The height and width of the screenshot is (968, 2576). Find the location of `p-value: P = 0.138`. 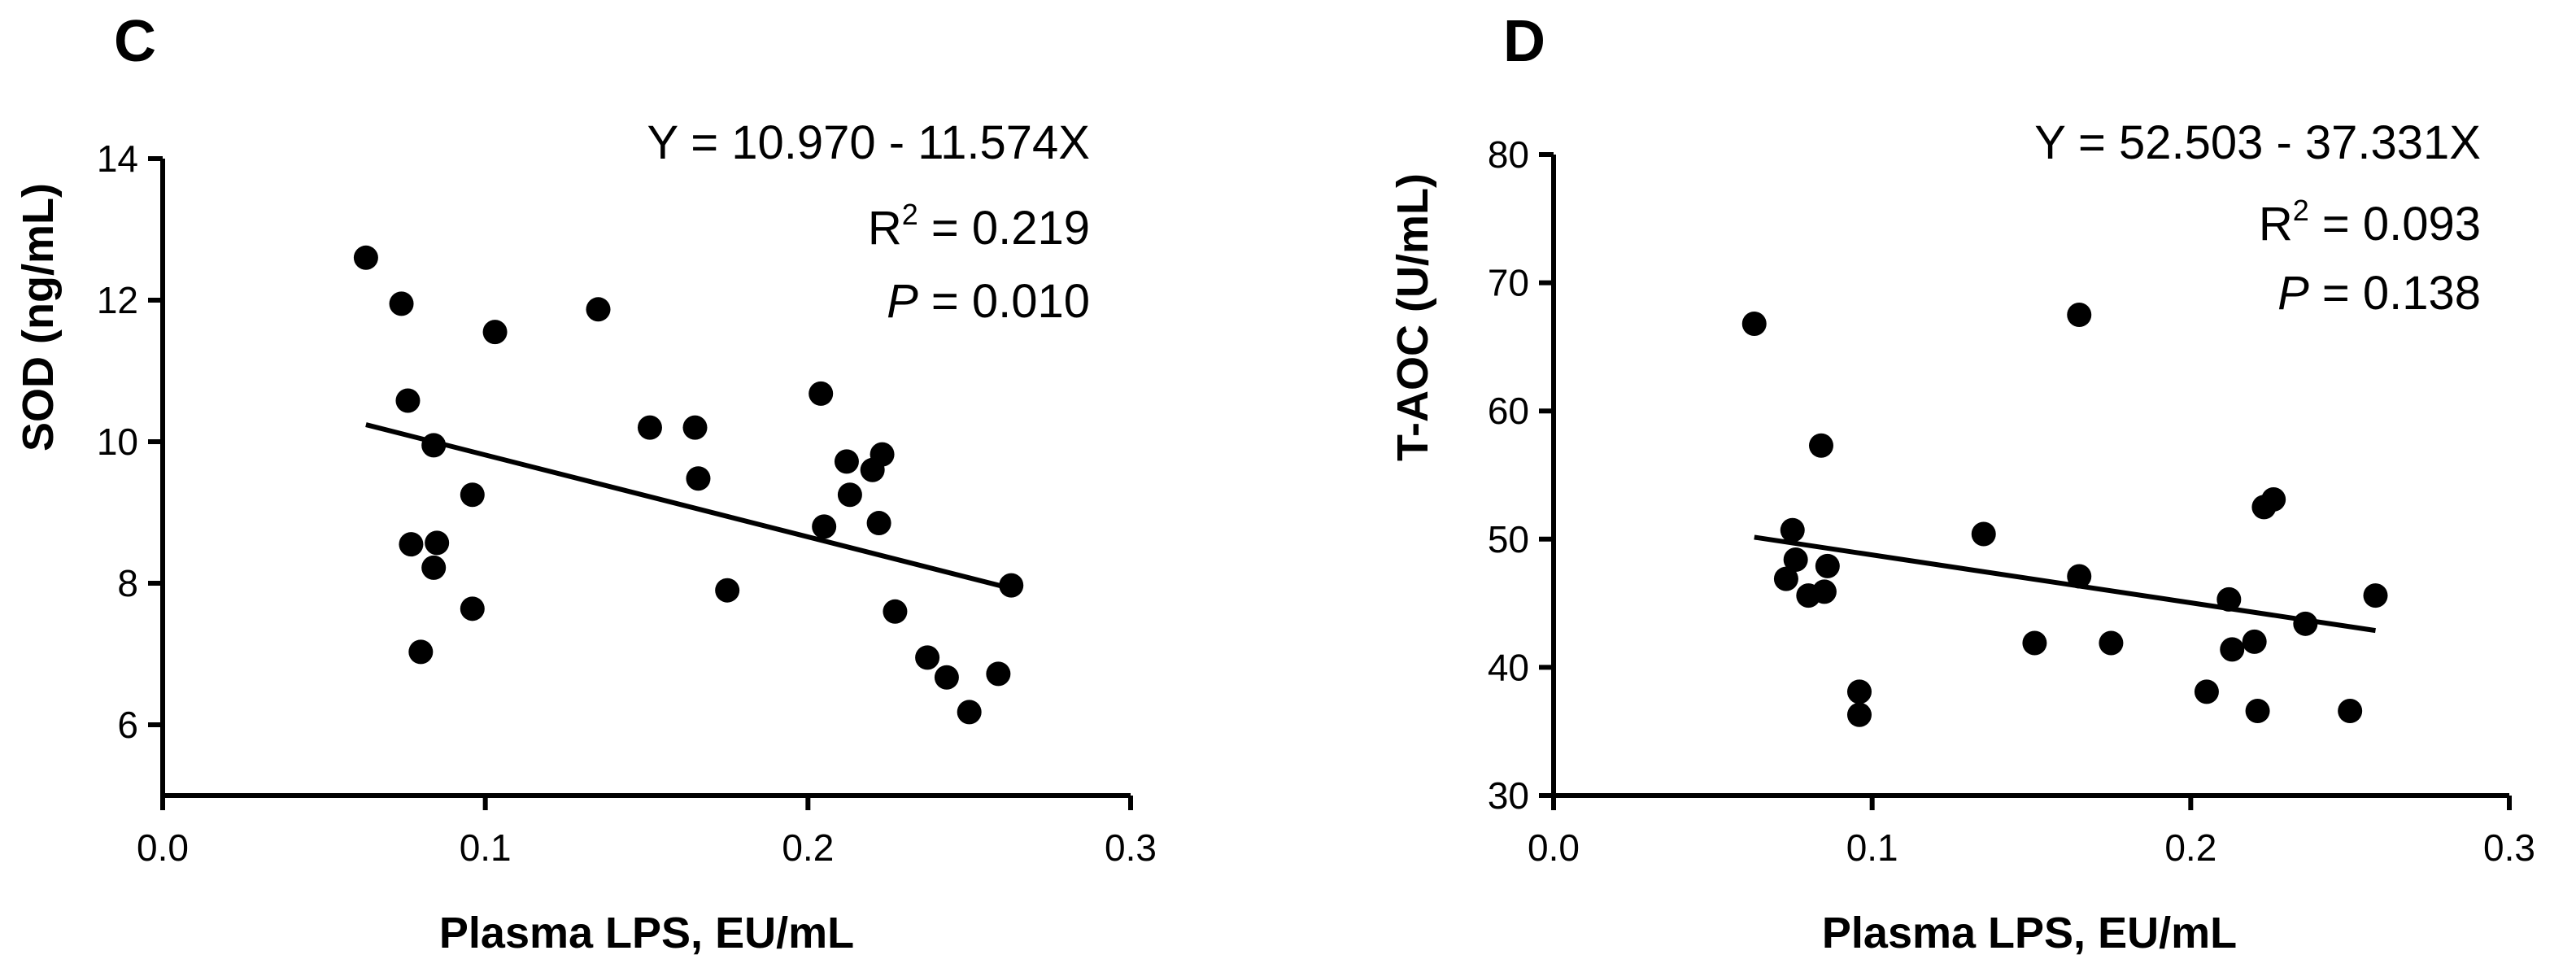

p-value: P = 0.138 is located at coordinates (2379, 293).